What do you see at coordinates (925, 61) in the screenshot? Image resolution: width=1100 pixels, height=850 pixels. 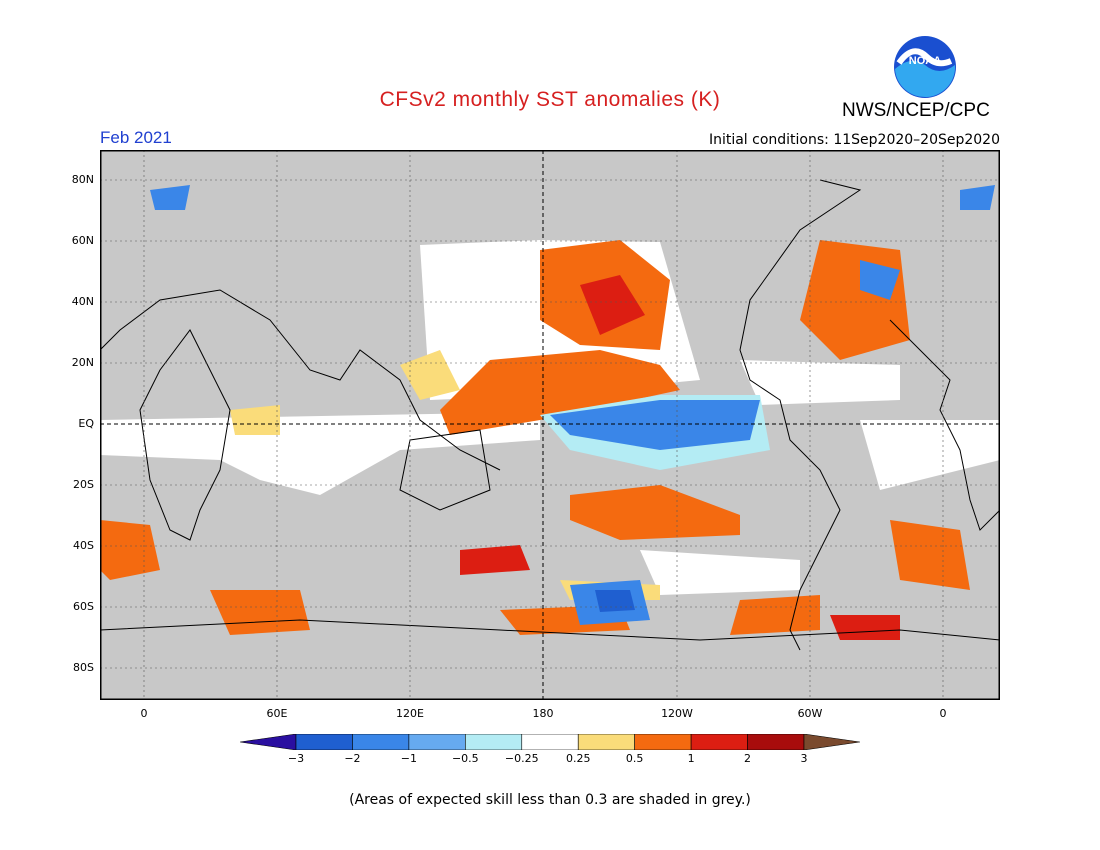 I see `noaa-logo-text: NOAA` at bounding box center [925, 61].